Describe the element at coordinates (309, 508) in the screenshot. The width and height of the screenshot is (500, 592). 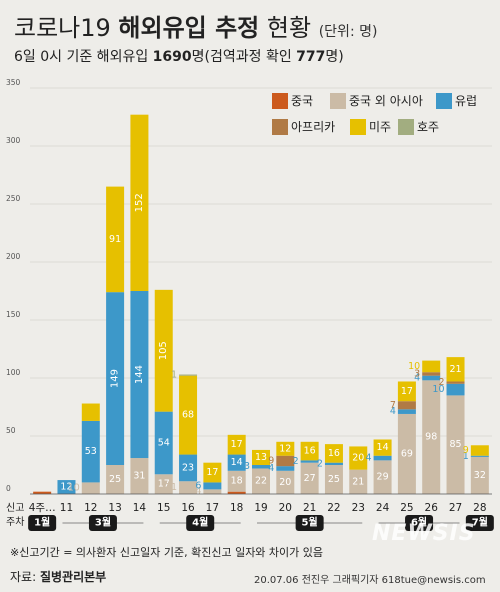
I see `x-tick-label: 21` at that location.